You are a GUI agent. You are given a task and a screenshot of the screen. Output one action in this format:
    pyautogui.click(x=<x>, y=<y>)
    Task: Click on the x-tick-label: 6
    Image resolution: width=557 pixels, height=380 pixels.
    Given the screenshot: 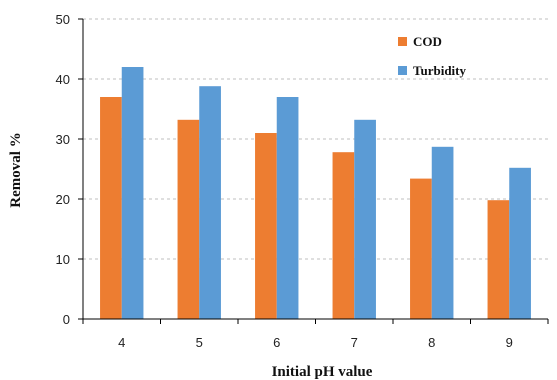 What is the action you would take?
    pyautogui.click(x=276, y=342)
    